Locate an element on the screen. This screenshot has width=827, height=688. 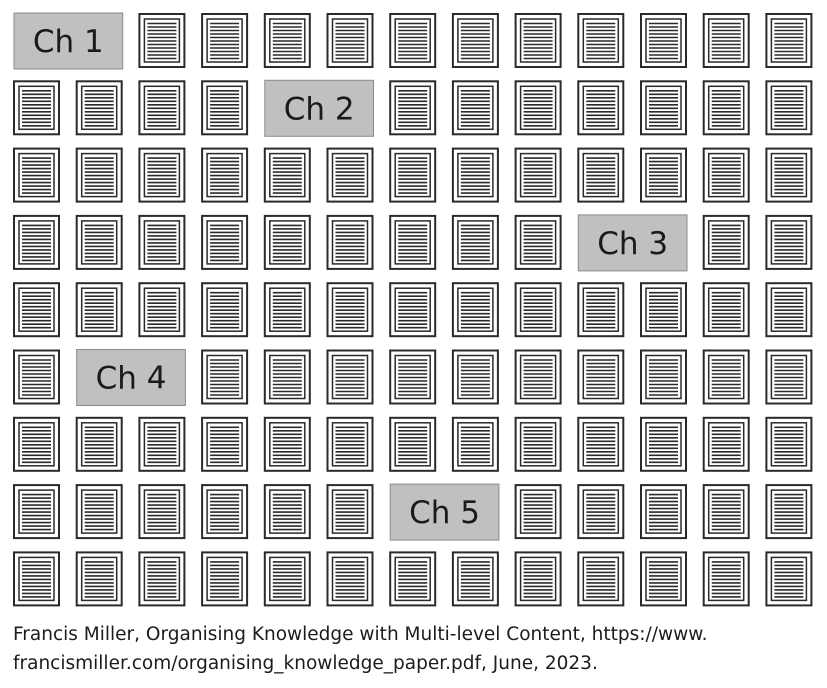
chapter-block-4: Ch 4 is located at coordinates (131, 377).